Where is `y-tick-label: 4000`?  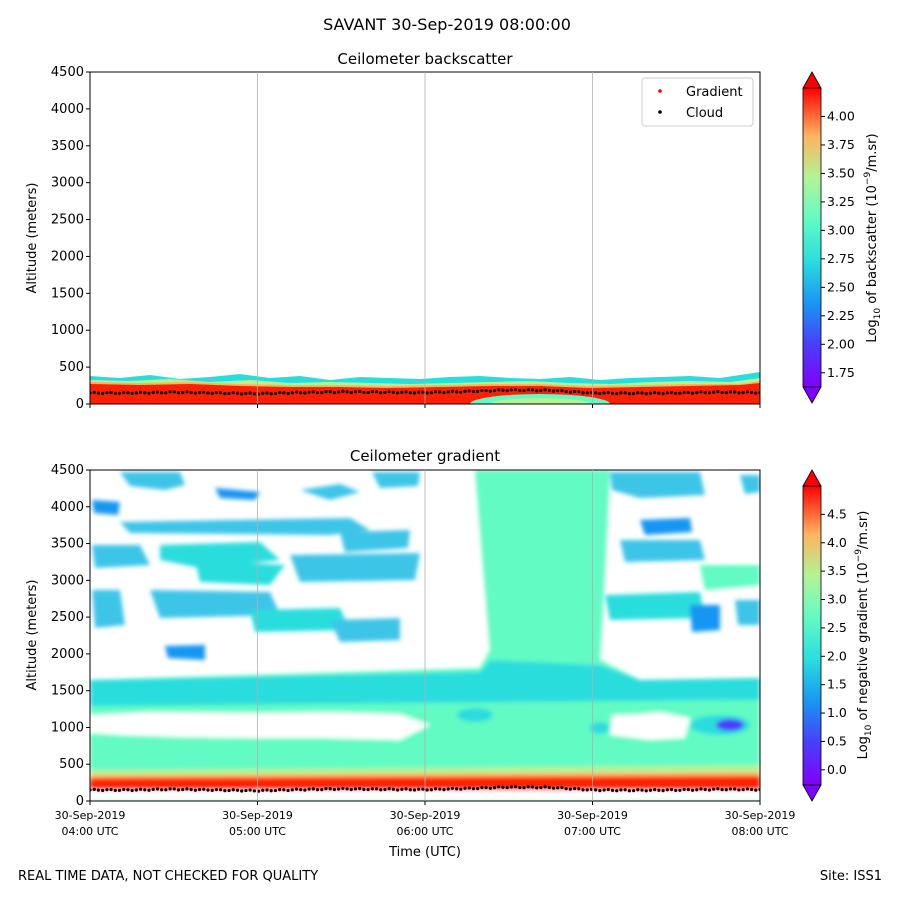
y-tick-label: 4000 is located at coordinates (67, 109).